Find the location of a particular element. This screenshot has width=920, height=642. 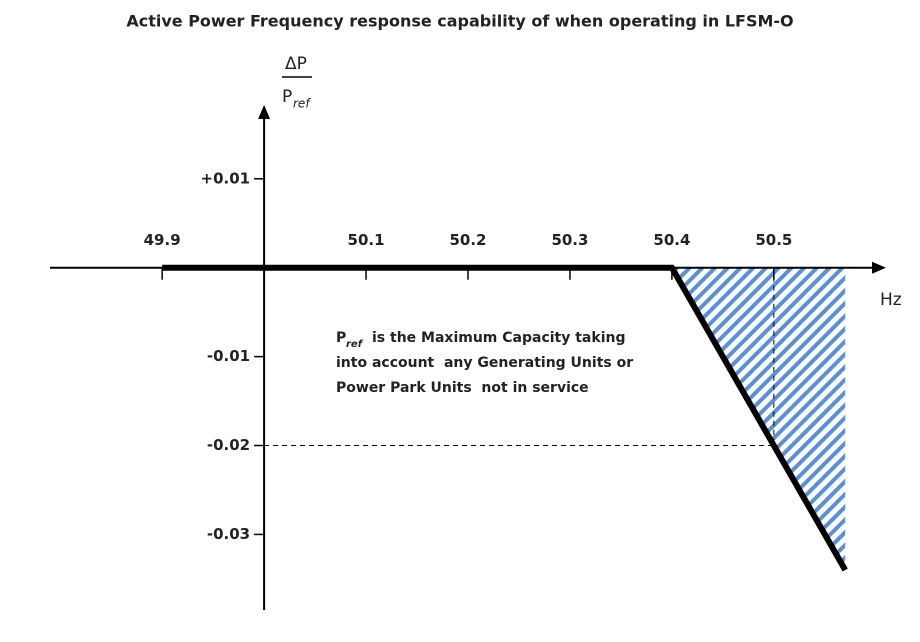

annotation-symbol: P is located at coordinates (341, 338).